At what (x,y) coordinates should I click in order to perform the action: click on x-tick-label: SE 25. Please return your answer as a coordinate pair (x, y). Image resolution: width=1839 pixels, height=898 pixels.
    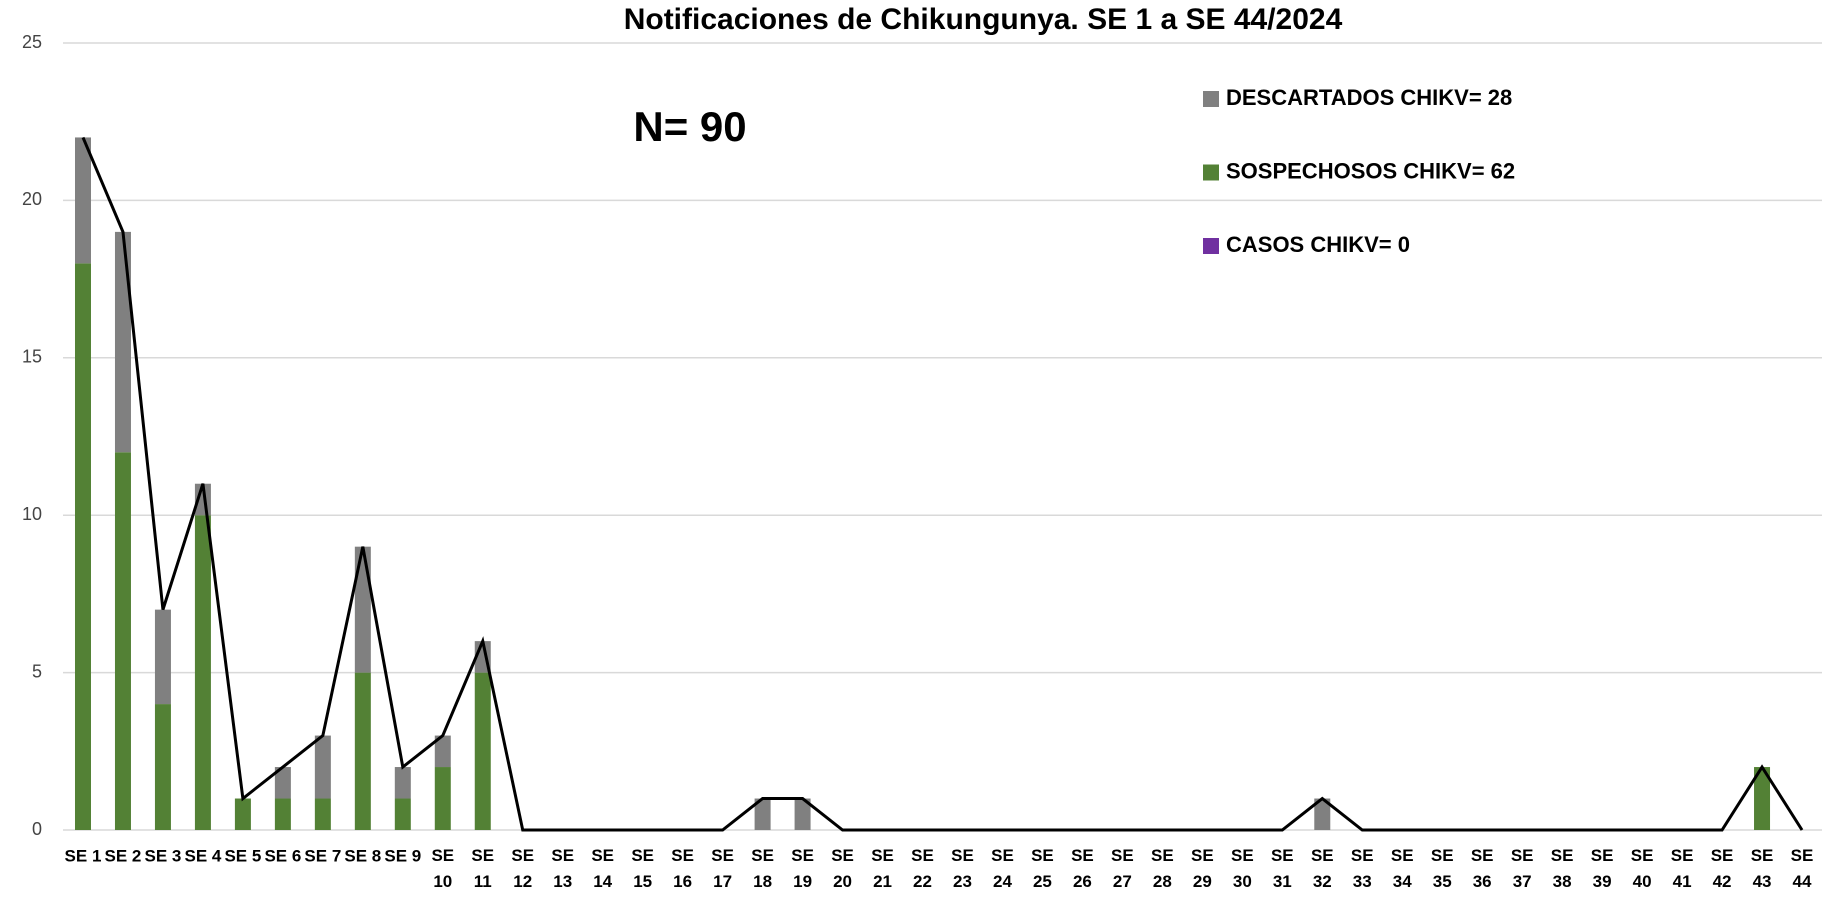
    Looking at the image, I should click on (1042, 868).